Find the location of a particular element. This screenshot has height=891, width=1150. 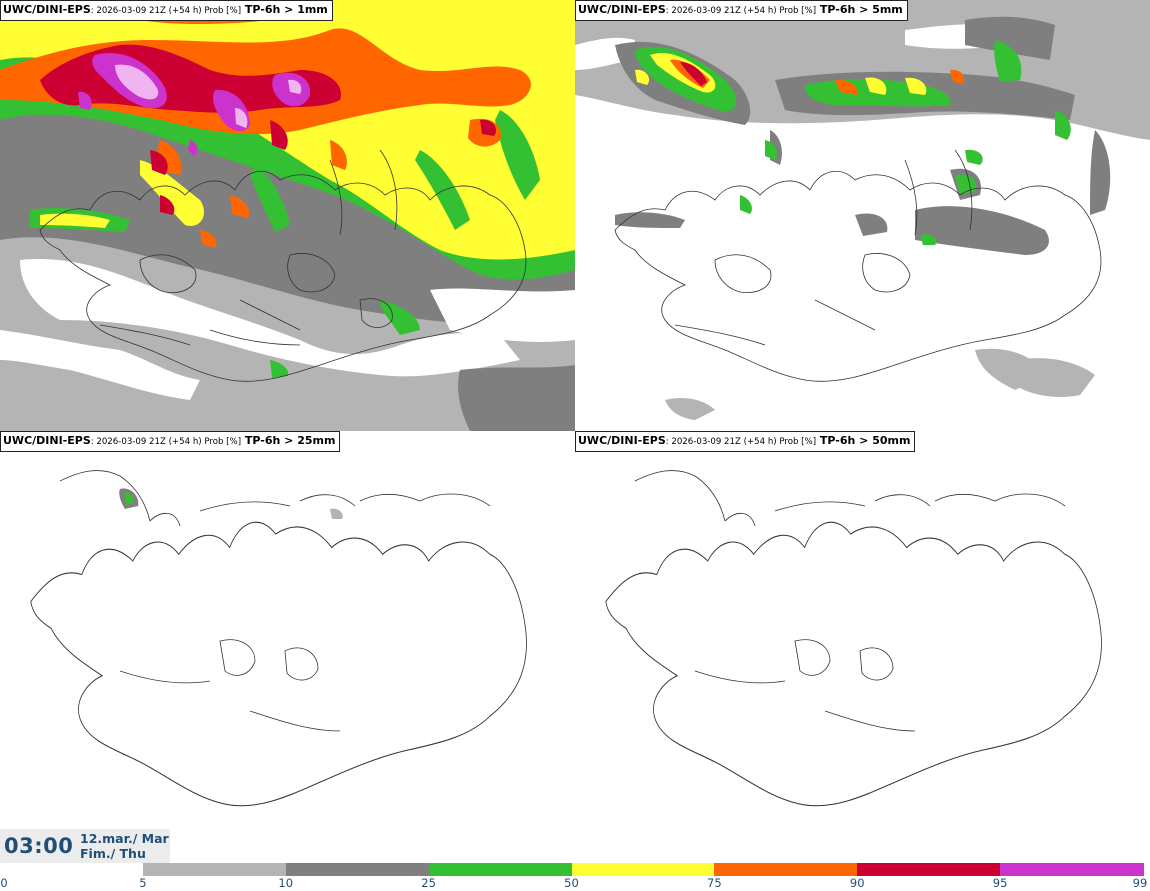

valid-time: 03:00 is located at coordinates (39, 846).